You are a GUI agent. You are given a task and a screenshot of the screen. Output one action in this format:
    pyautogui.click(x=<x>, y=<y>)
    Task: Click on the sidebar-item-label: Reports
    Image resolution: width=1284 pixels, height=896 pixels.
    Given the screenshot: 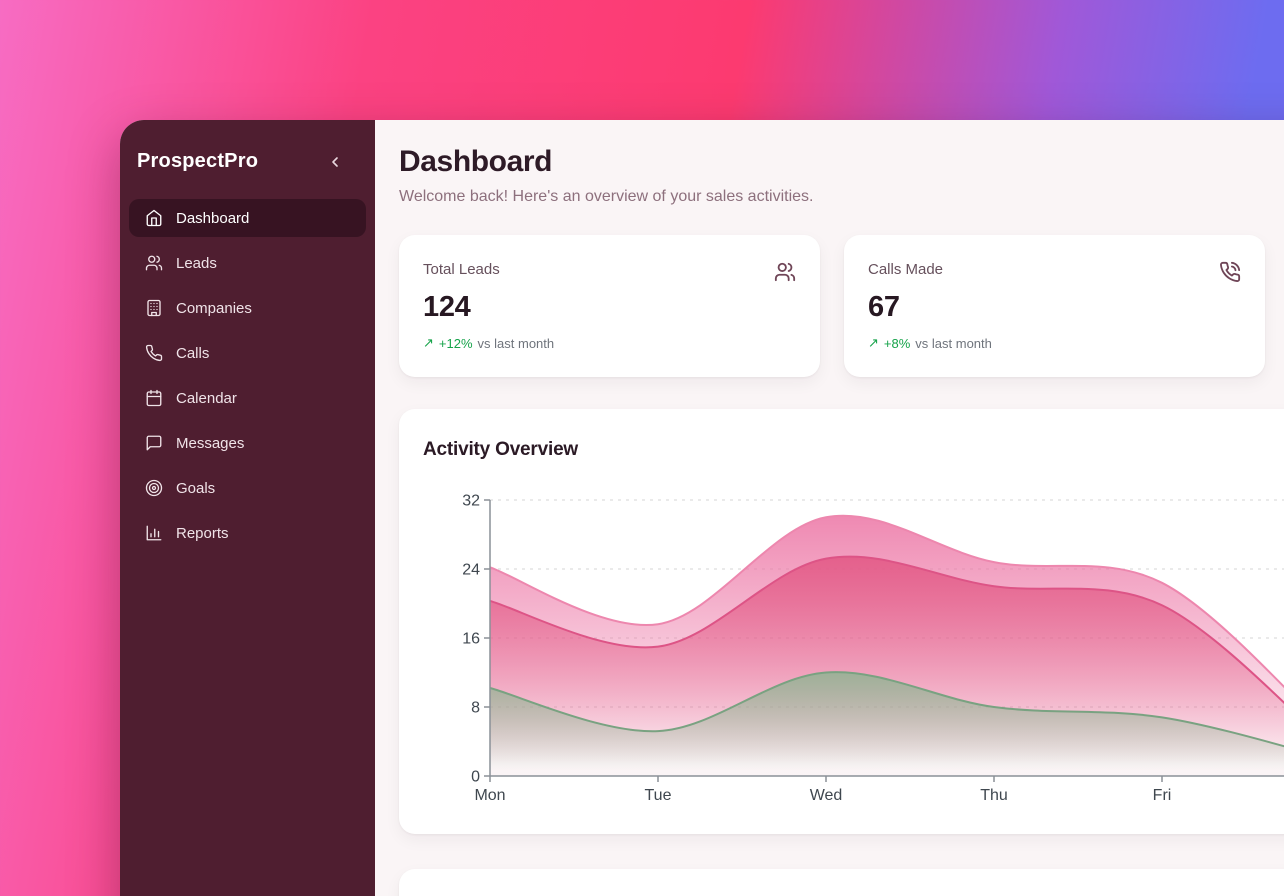 What is the action you would take?
    pyautogui.click(x=202, y=533)
    